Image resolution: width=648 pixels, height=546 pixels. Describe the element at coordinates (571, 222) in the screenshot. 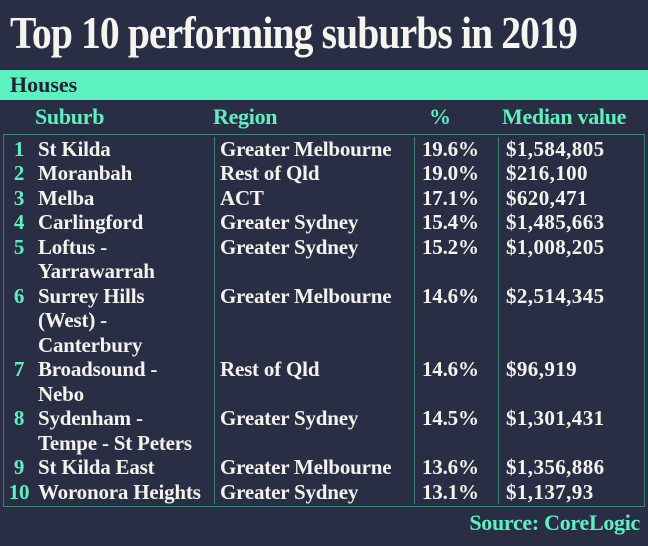

I see `median-value: $1,485,663` at that location.